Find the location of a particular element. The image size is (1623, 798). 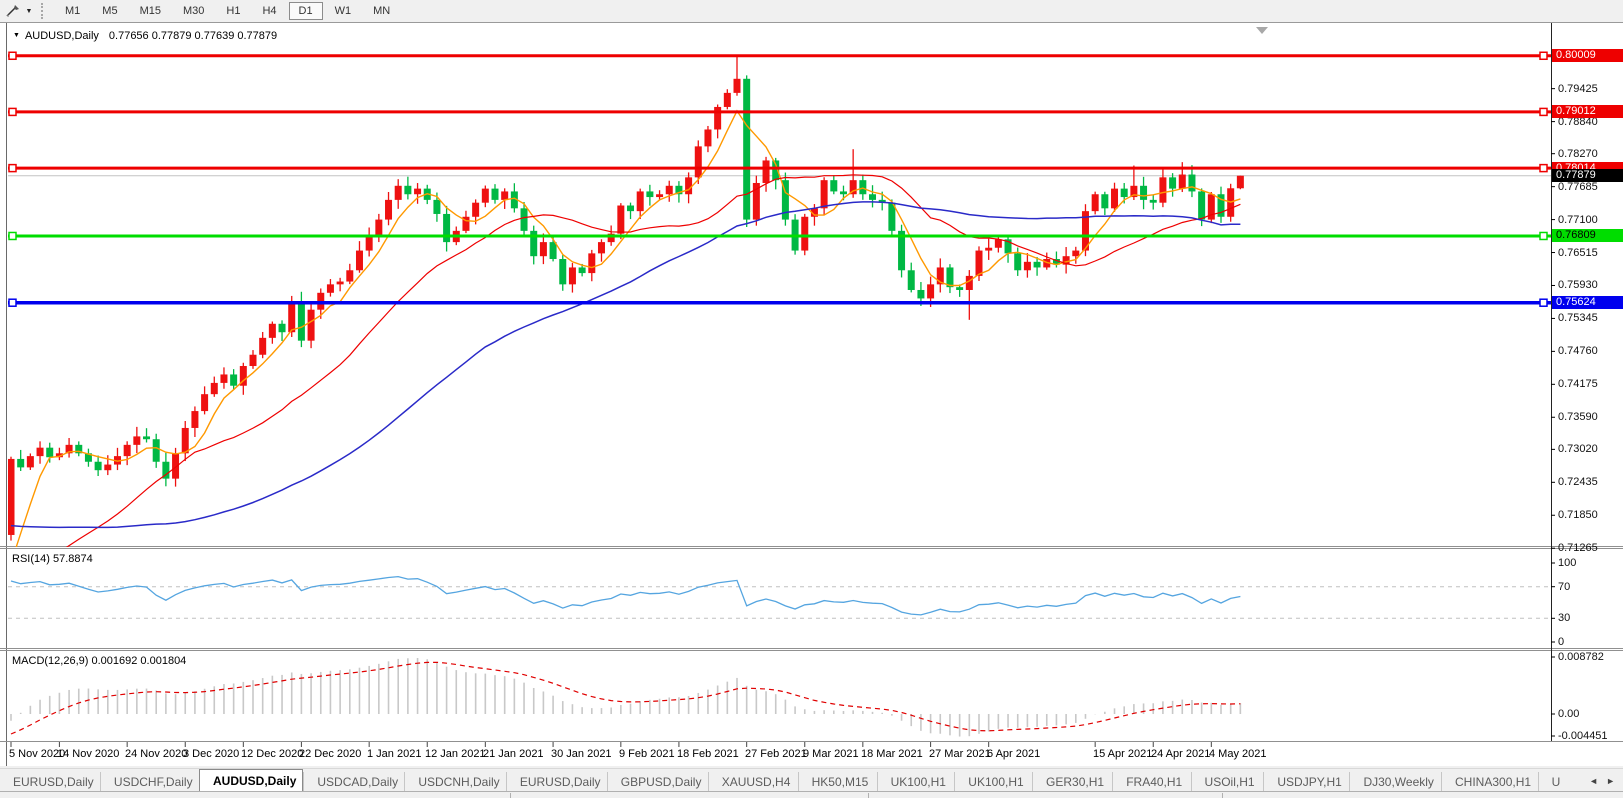

timeframe-button-m5: M5 is located at coordinates (110, 11).